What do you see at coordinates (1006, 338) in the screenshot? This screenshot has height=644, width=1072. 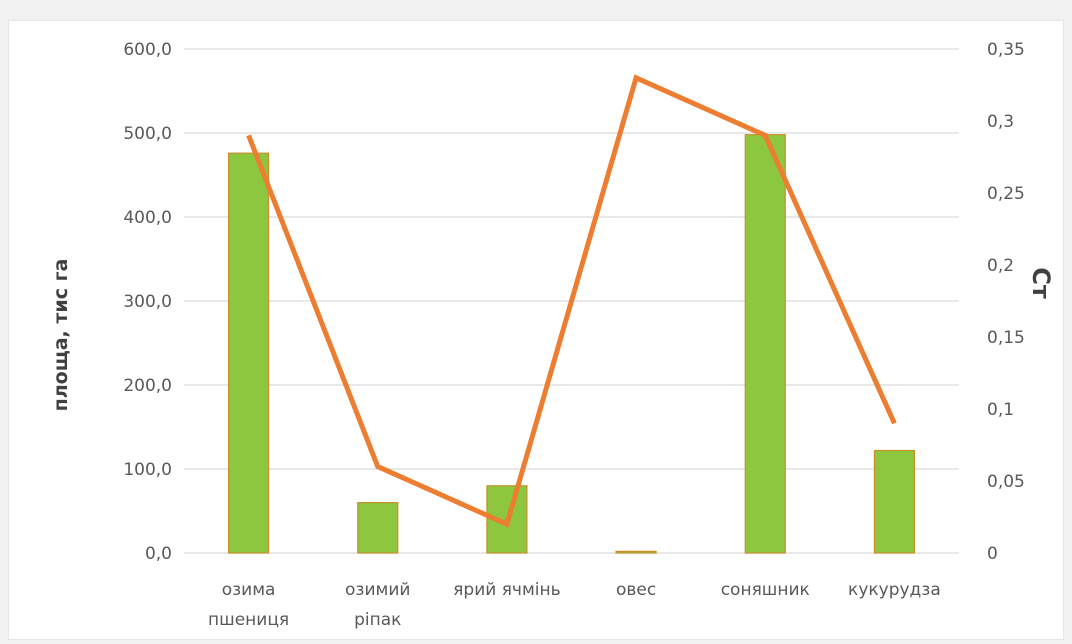 I see `right-tick-label: 0,15` at bounding box center [1006, 338].